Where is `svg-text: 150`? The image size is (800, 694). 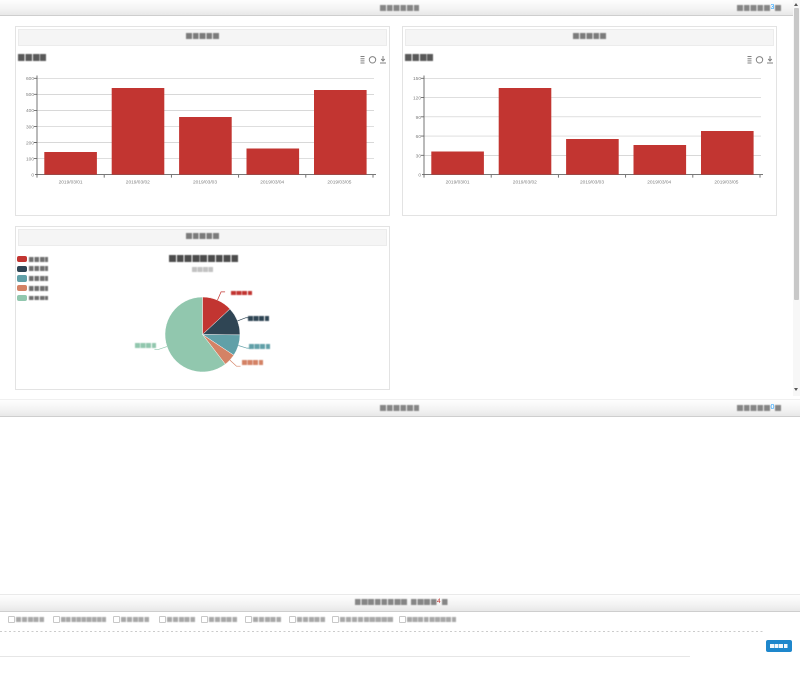 svg-text: 150 is located at coordinates (416, 79).